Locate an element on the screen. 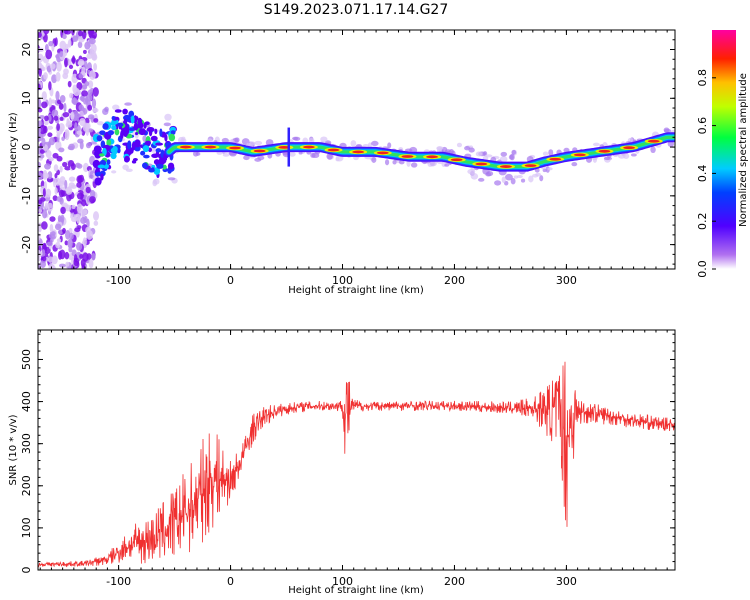 Image resolution: width=750 pixels, height=600 pixels. spectrogram-x-tick-label: 200 is located at coordinates (454, 280).